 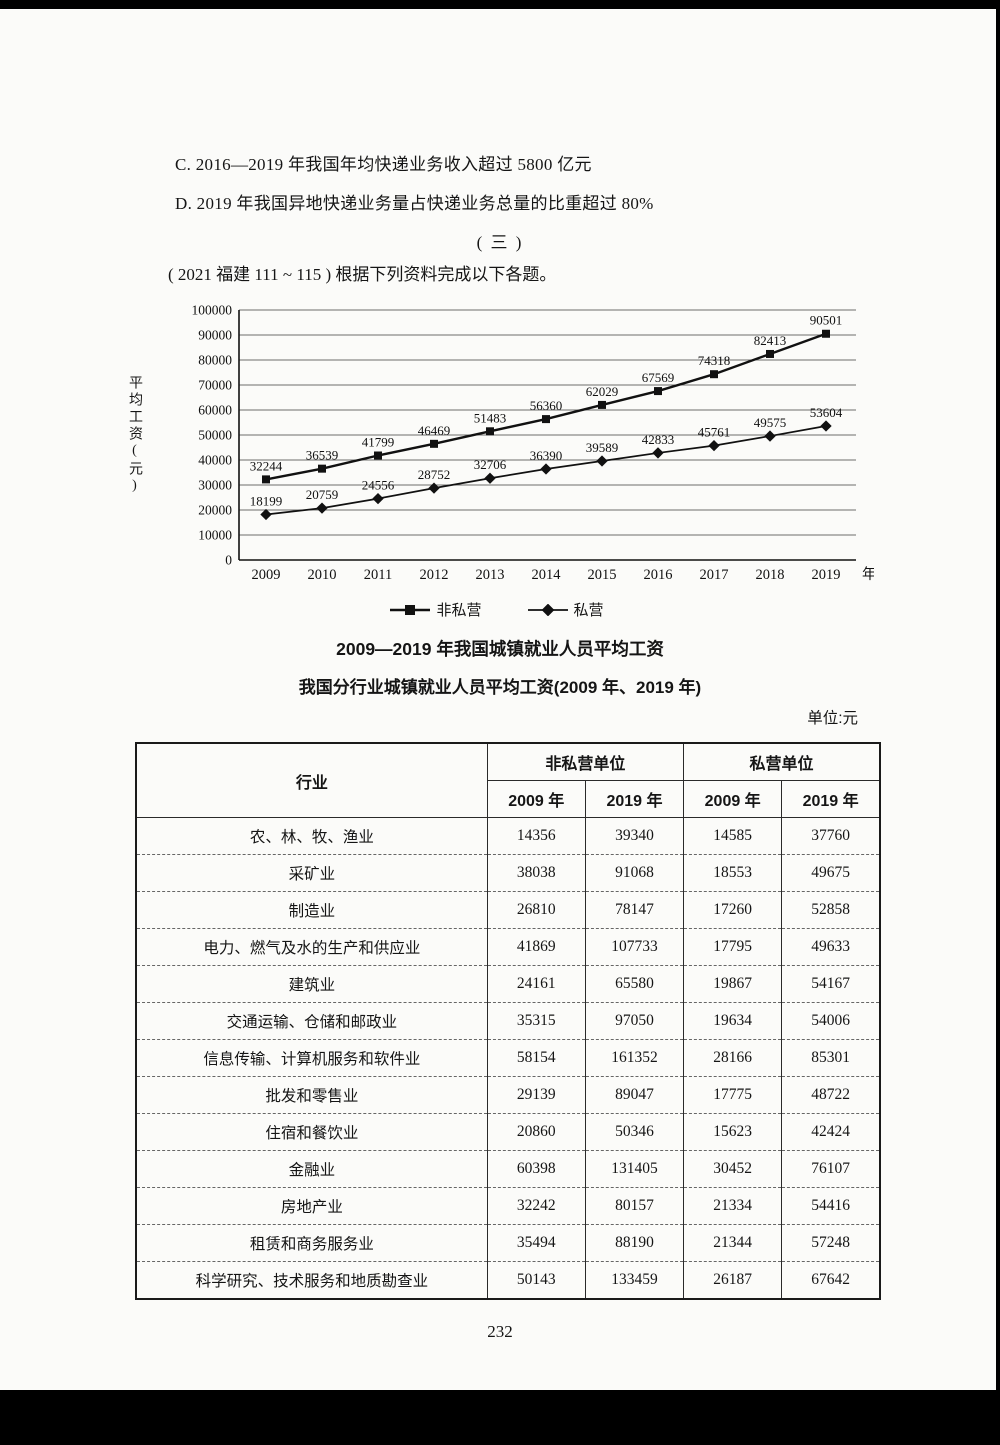 I want to click on value-cell: 17795, so click(x=733, y=947).